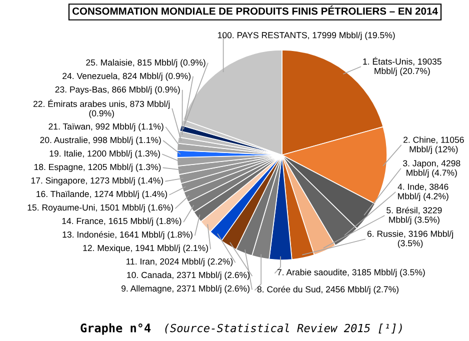 Image resolution: width=469 pixels, height=341 pixels. What do you see at coordinates (283, 329) in the screenshot?
I see `text: (Source-Statistical Review 2015 [¹])` at bounding box center [283, 329].